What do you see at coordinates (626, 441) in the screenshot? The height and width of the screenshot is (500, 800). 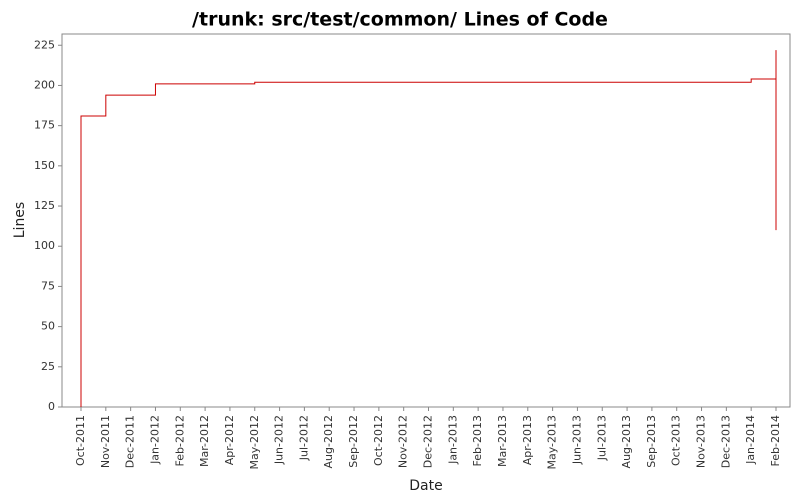 I see `x-tick-label: Aug-2013` at bounding box center [626, 441].